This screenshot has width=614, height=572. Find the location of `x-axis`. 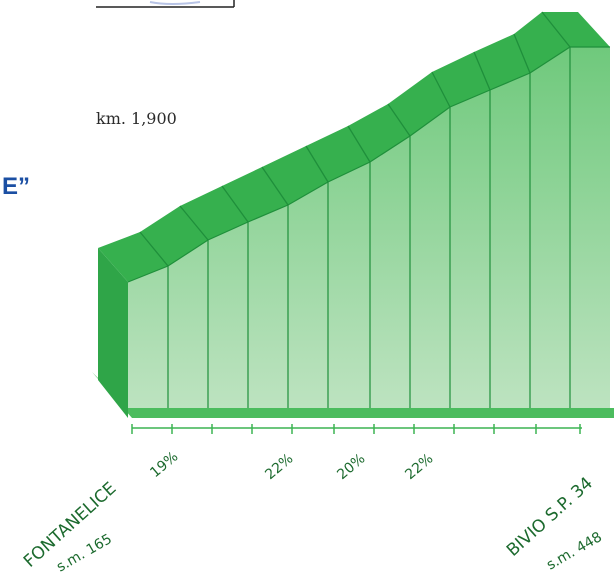

x-axis is located at coordinates (356, 429).